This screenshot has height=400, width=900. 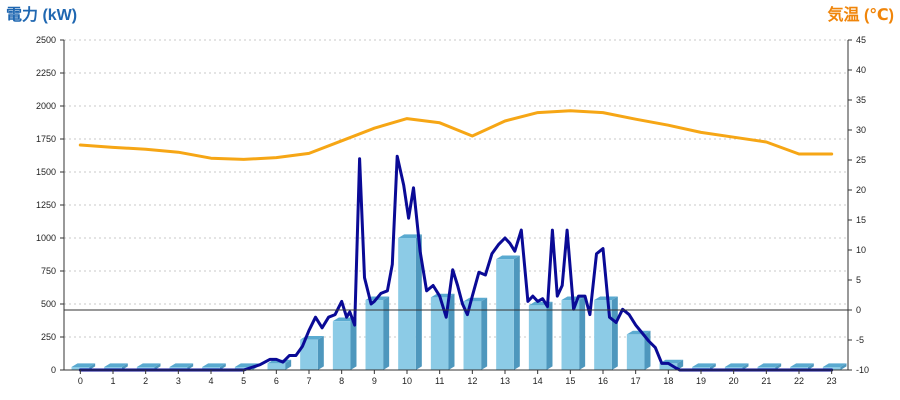 I want to click on right-tick-label: 20, so click(x=861, y=190).